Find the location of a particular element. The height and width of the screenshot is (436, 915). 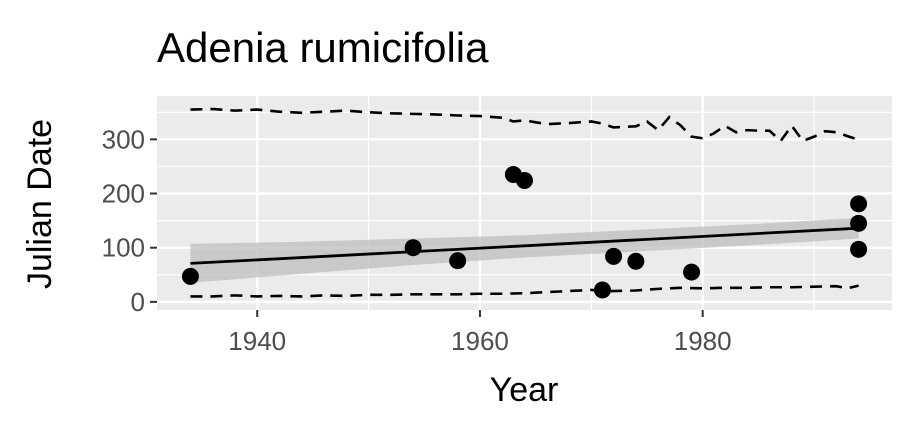

confidence-band is located at coordinates (524, 250).